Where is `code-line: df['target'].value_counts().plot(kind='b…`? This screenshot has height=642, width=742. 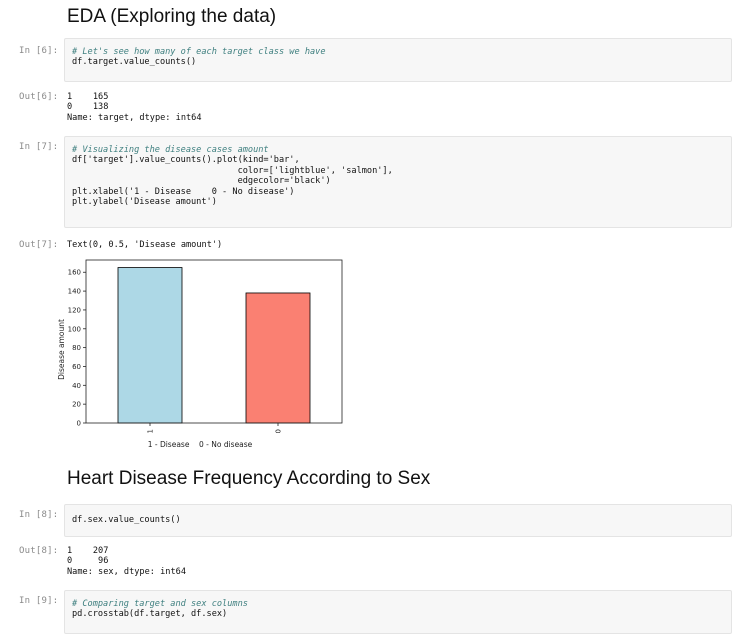
code-line: df['target'].value_counts().plot(kind='b… is located at coordinates (186, 160).